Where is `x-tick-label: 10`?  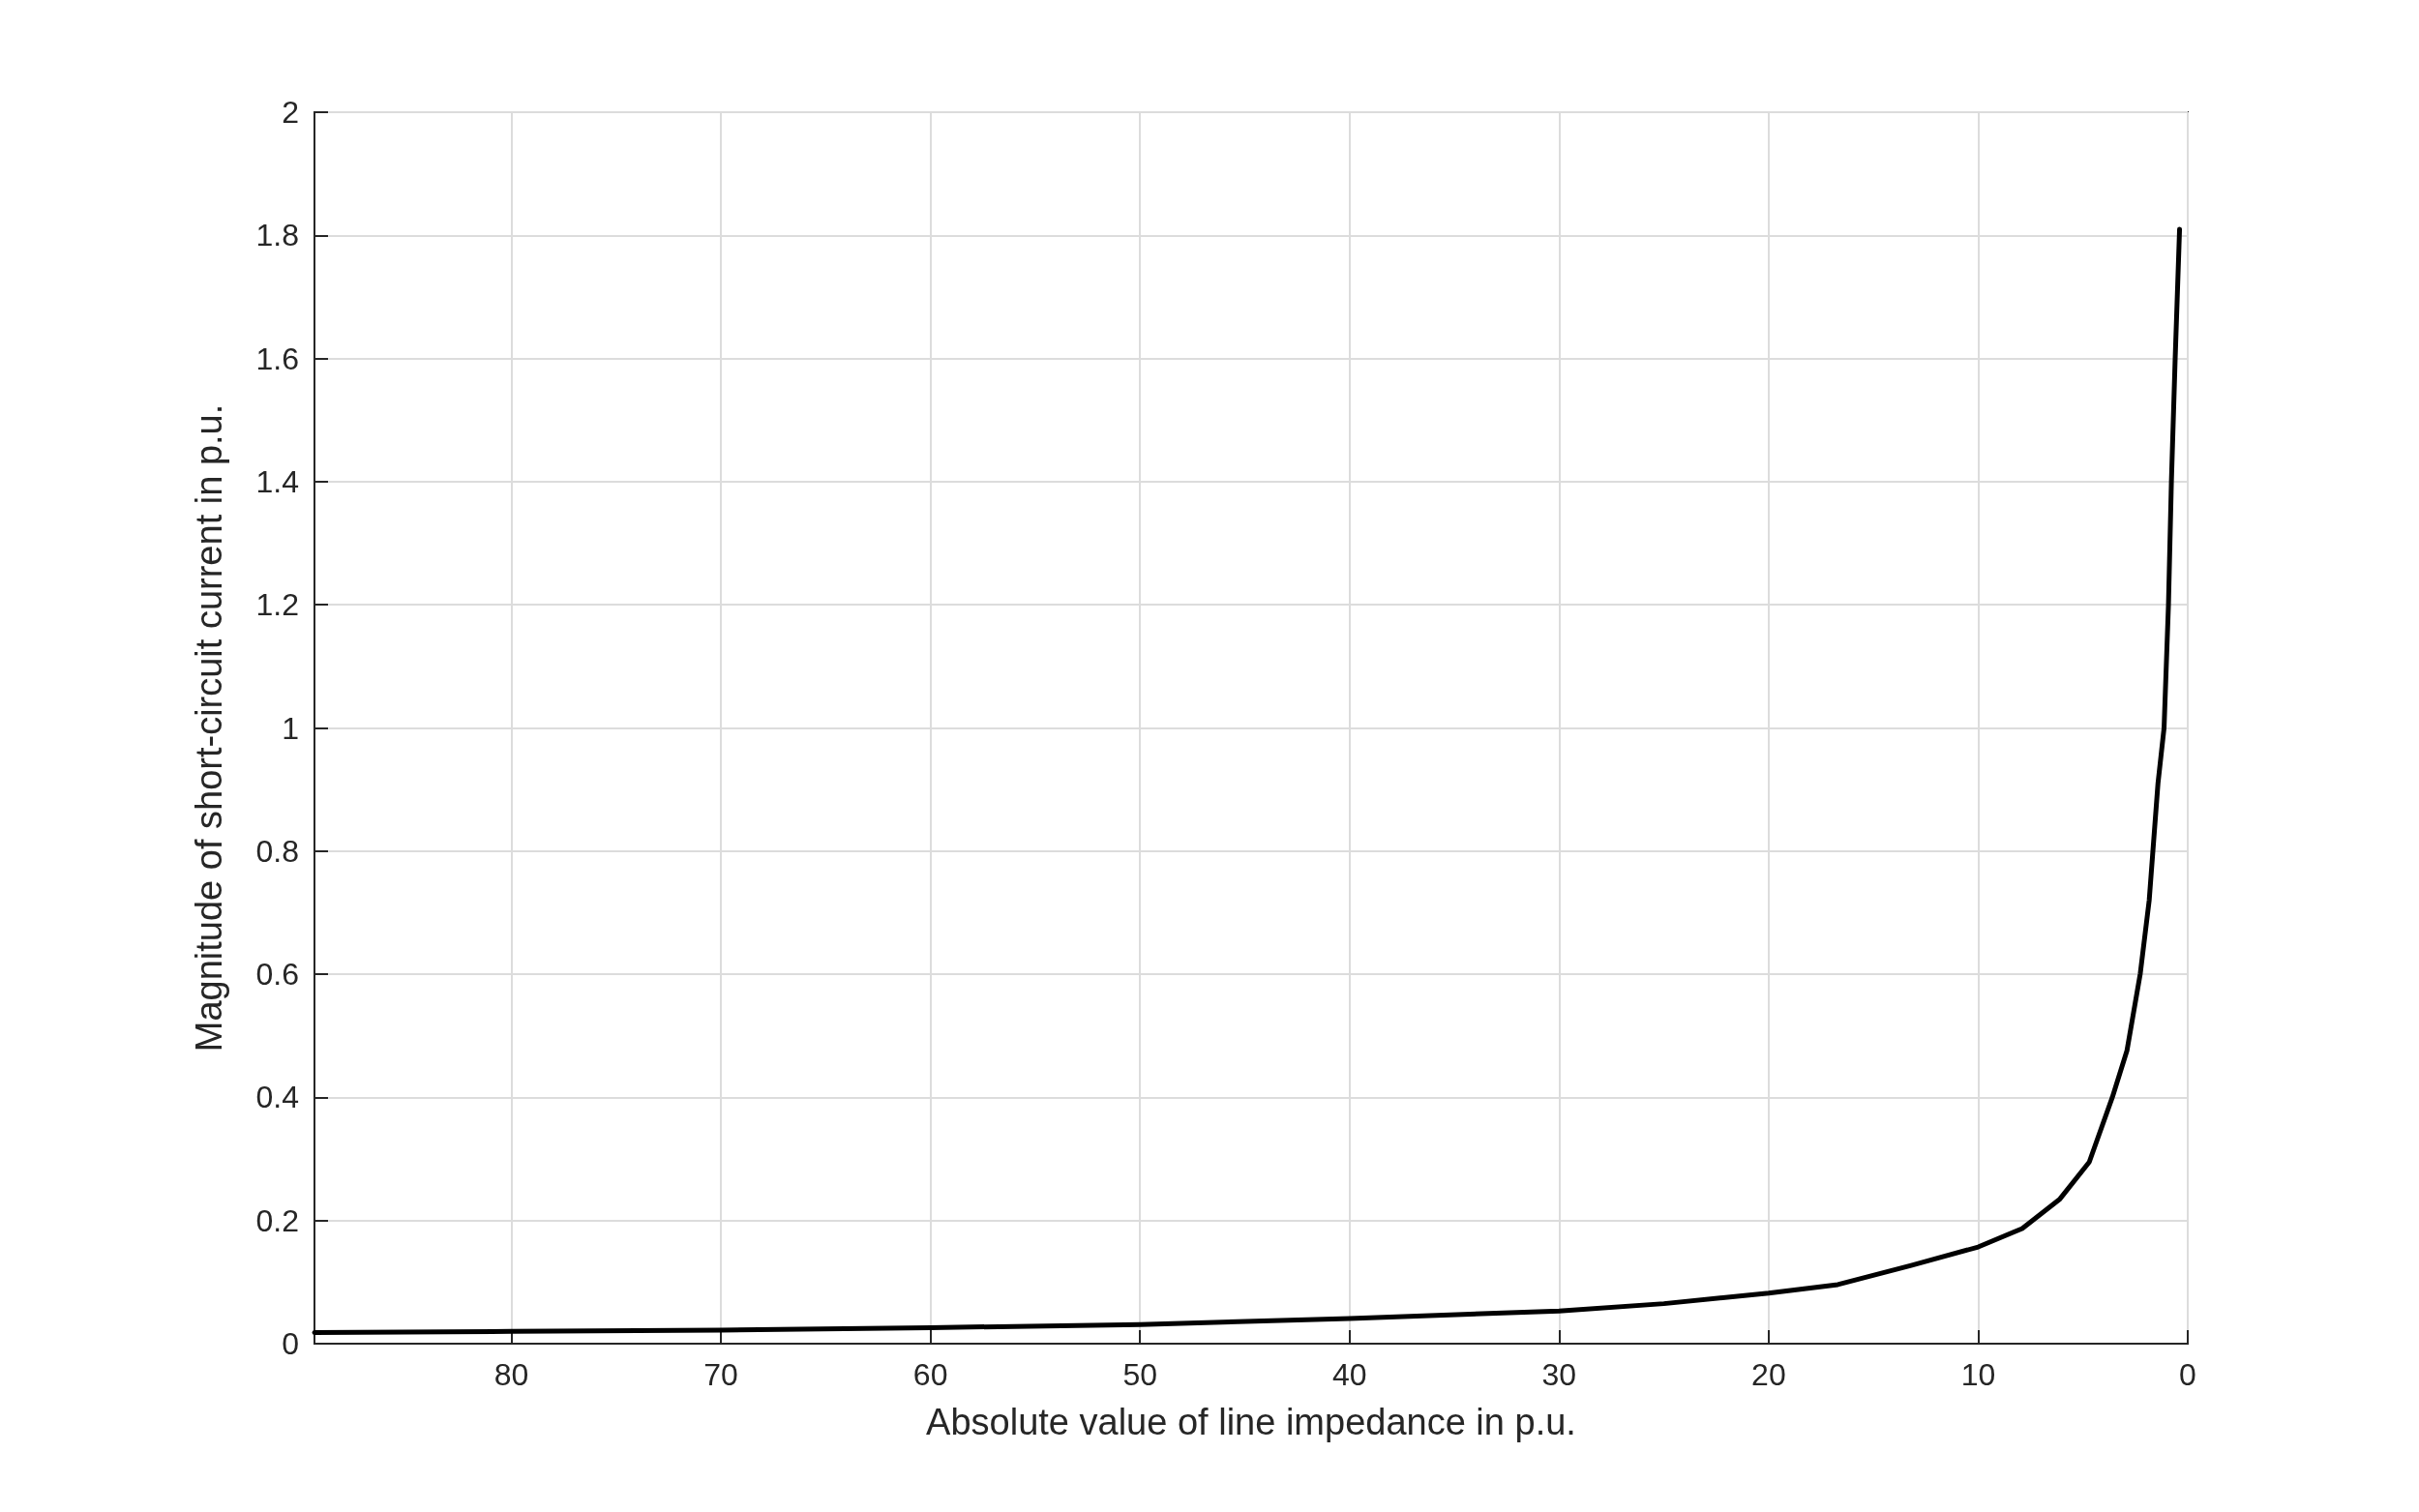 x-tick-label: 10 is located at coordinates (1978, 1375).